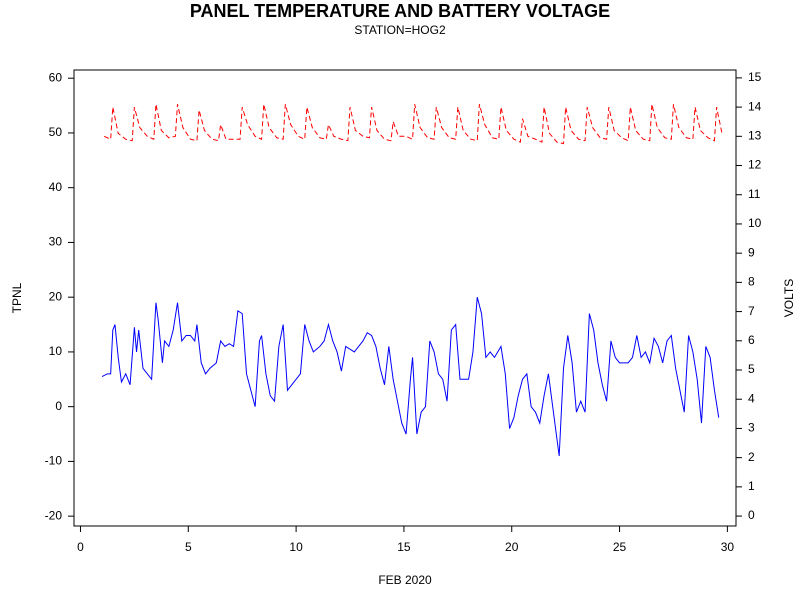 This screenshot has width=800, height=600. What do you see at coordinates (56, 351) in the screenshot?
I see `y-tick-label: 10` at bounding box center [56, 351].